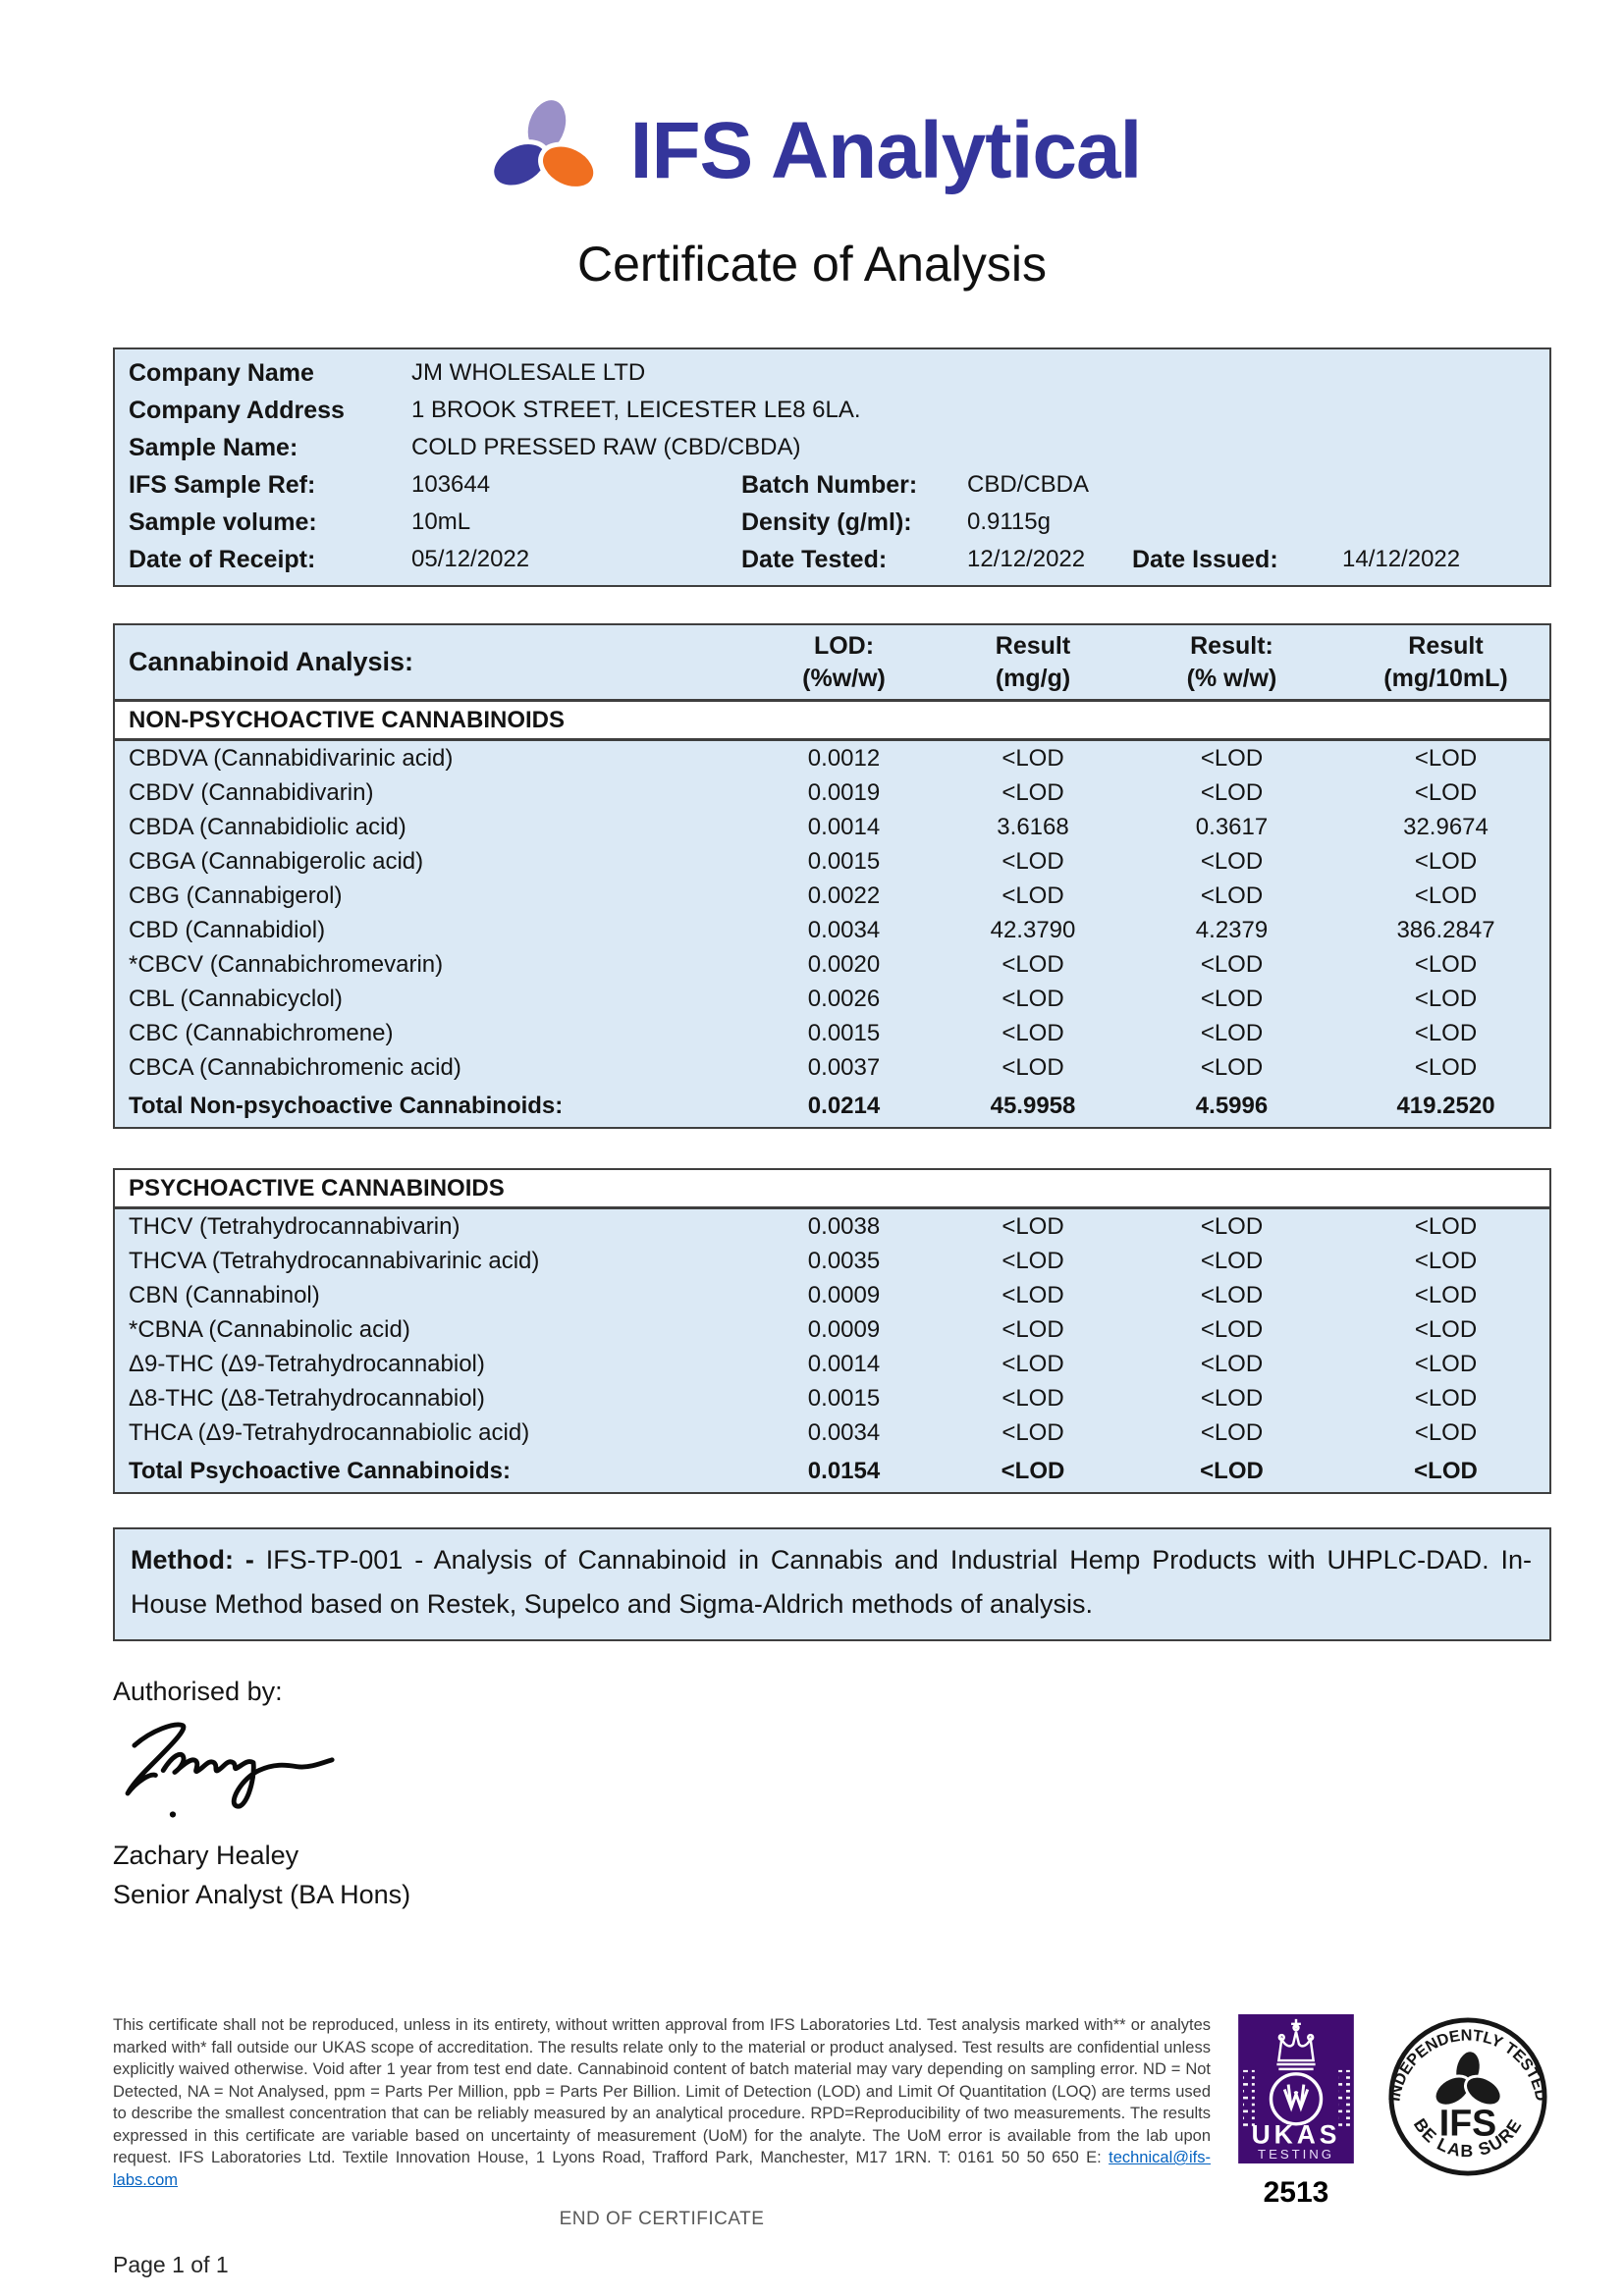 This screenshot has height=2296, width=1624. Describe the element at coordinates (1231, 678) in the screenshot. I see `col-header-line: (% w/w)` at that location.